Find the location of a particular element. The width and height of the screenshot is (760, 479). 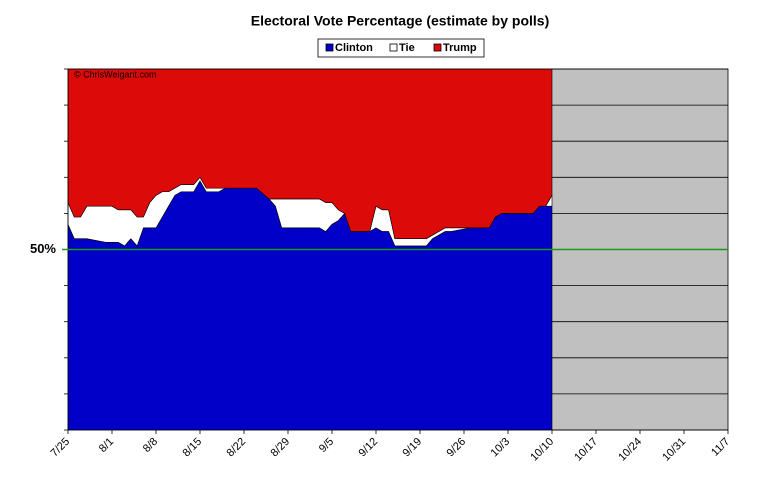

x-tick-label: 9/12 is located at coordinates (369, 448).